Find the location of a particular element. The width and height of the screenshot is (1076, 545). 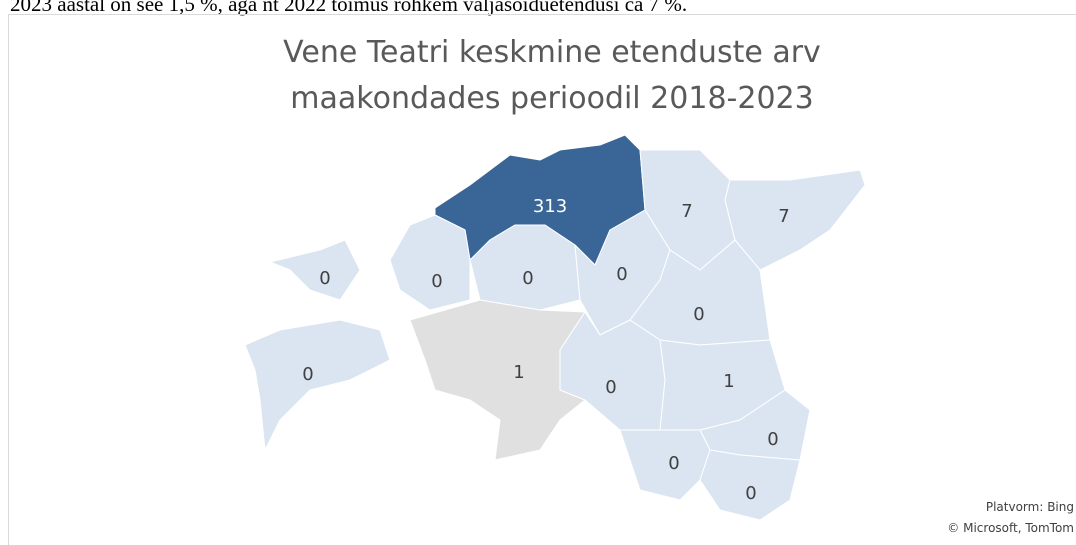

attribution: Platvorm: Bing is located at coordinates (1030, 507).